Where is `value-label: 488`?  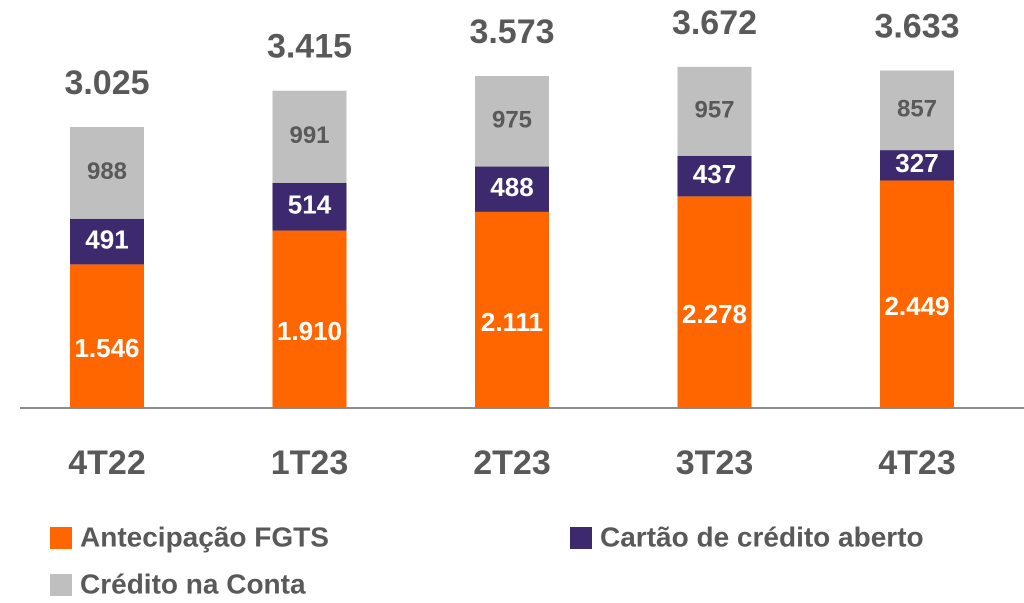
value-label: 488 is located at coordinates (511, 187).